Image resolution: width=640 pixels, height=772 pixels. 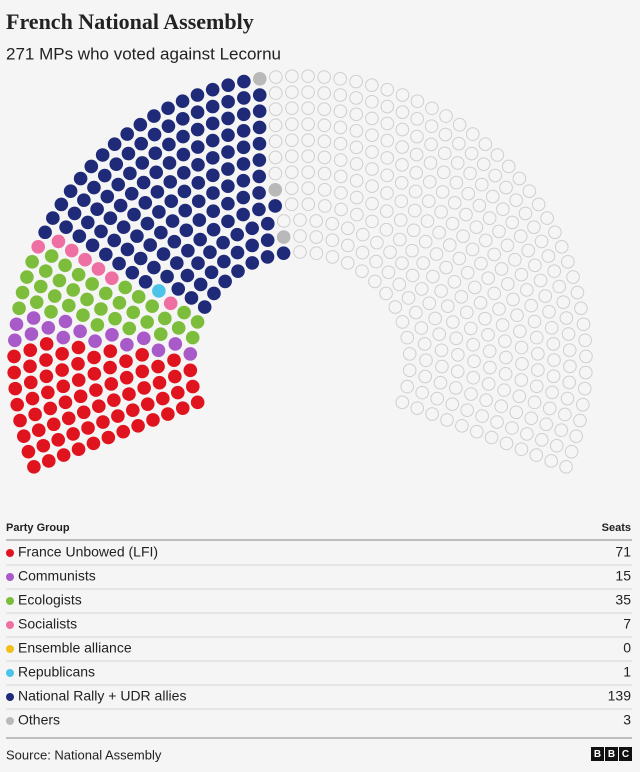 I want to click on legend-label: Ecologists, so click(x=50, y=600).